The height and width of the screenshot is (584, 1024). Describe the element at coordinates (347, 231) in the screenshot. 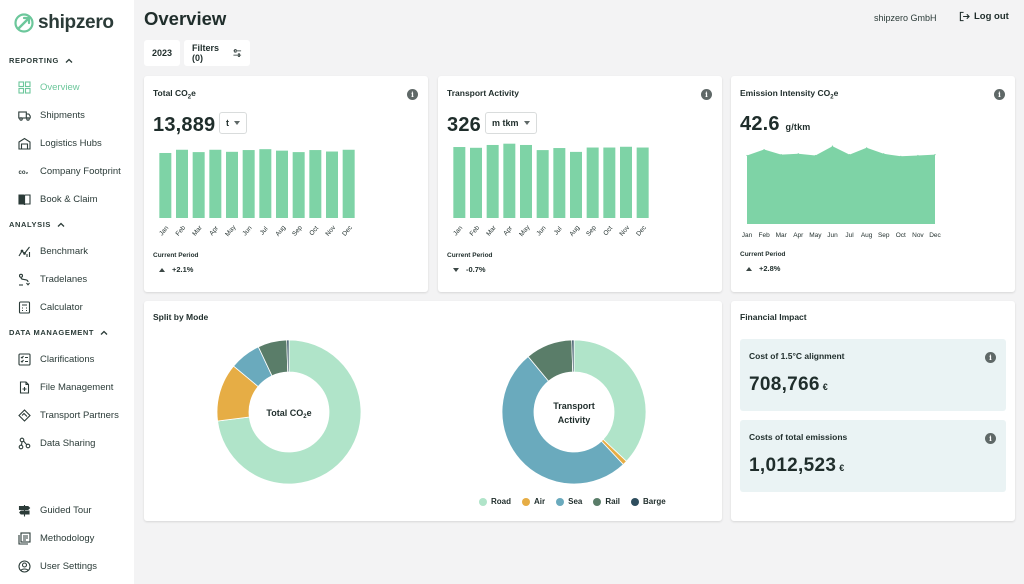

I see `x-tick-label: Dec` at that location.